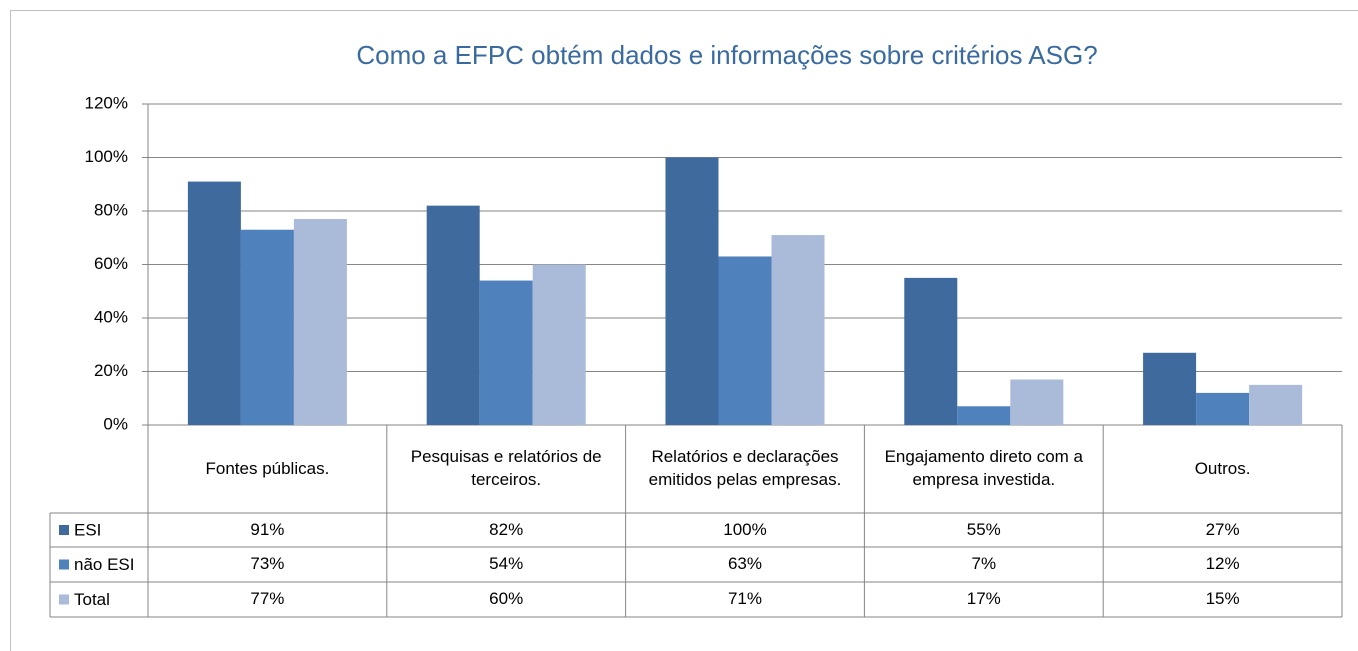  I want to click on y-tick-label: 60%, so click(111, 263).